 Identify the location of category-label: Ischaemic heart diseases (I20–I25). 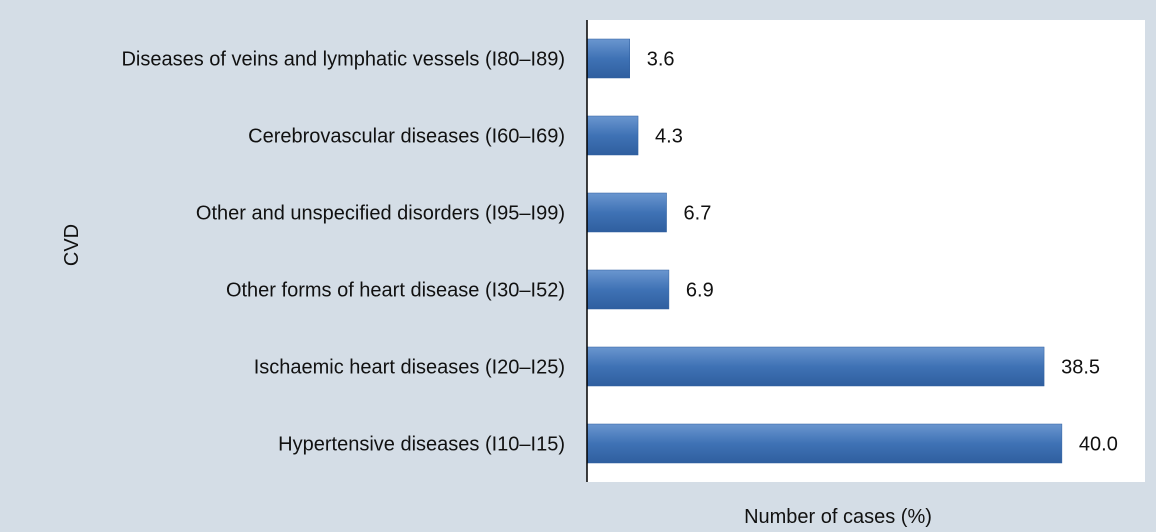
(409, 368).